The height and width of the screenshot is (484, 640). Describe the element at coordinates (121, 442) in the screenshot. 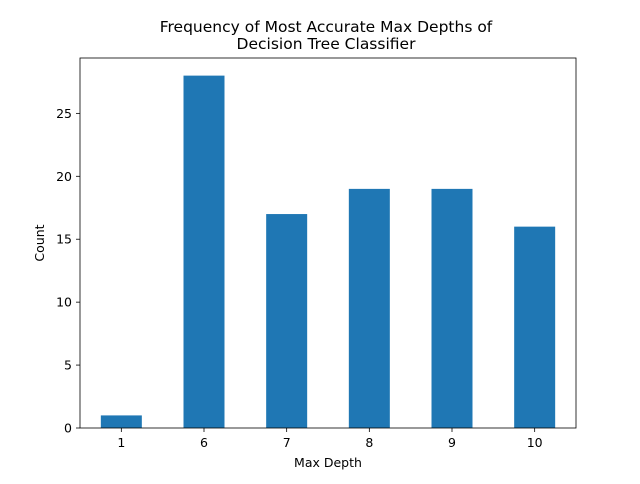

I see `x-tick-label-1: 1` at that location.